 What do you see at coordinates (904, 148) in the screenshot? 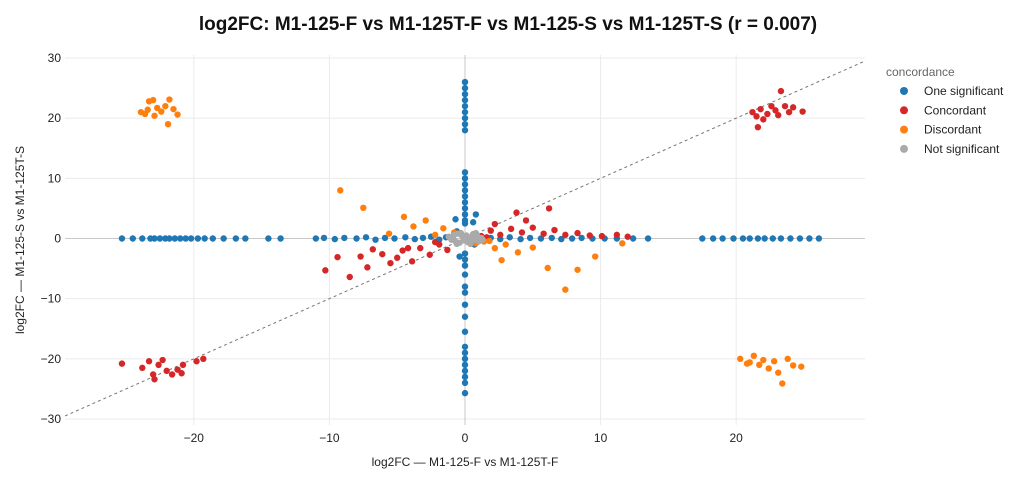
I see `legend-swatch-not-significant` at bounding box center [904, 148].